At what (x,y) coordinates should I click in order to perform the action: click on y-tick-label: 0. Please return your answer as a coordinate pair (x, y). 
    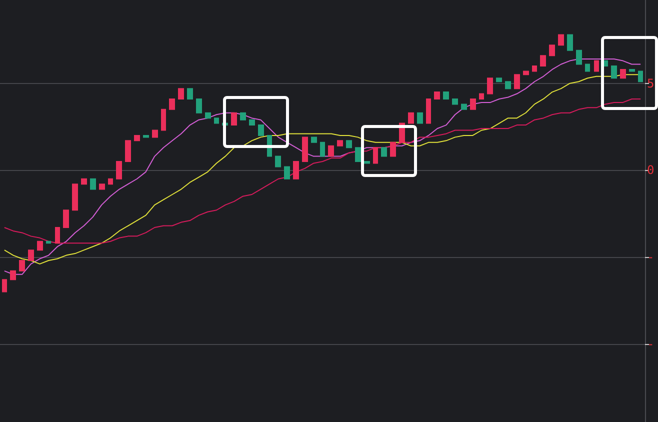
    Looking at the image, I should click on (650, 170).